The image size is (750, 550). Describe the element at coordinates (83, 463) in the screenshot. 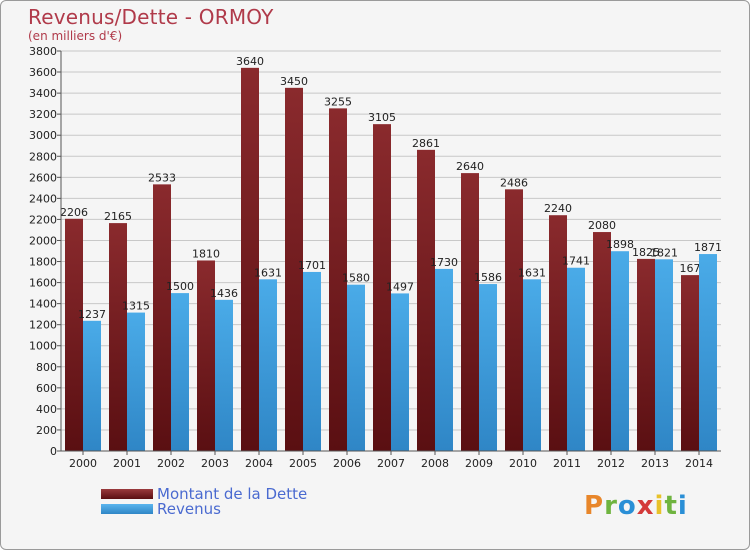

I see `x-tick-label: 2000` at that location.